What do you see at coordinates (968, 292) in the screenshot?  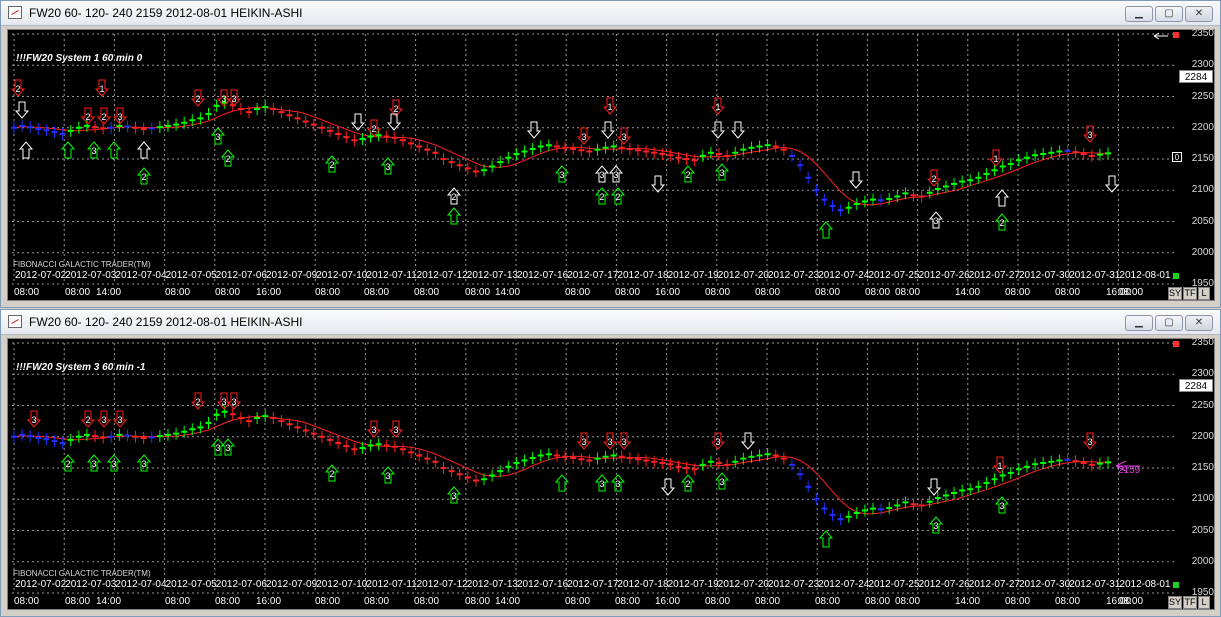 I see `time-label: 14:00` at bounding box center [968, 292].